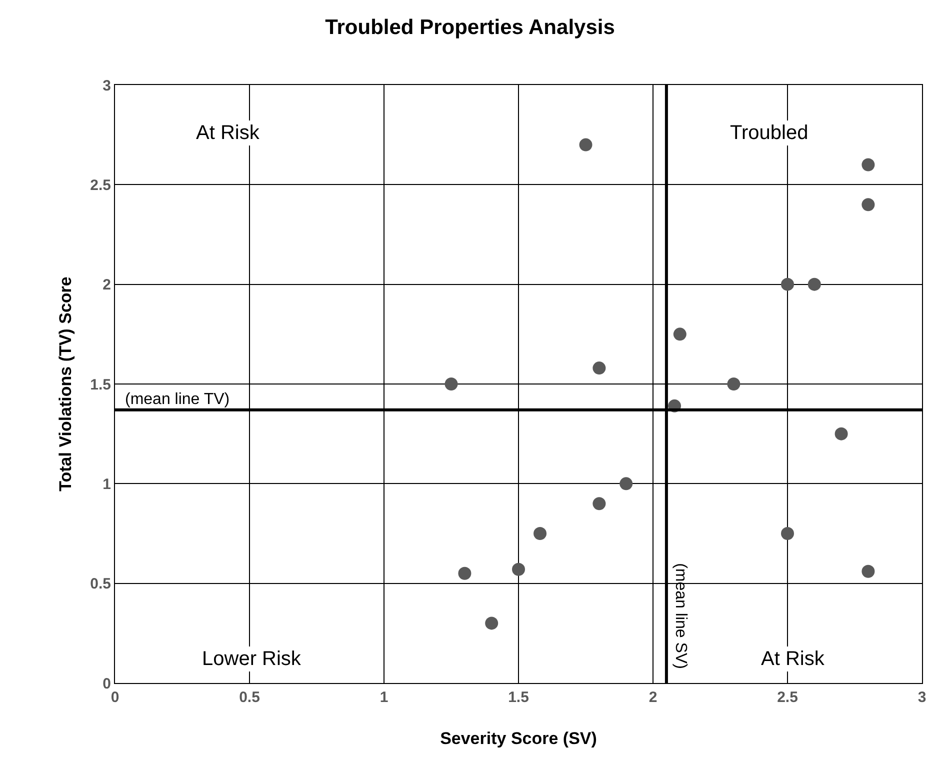 This screenshot has height=773, width=940. I want to click on ref-line-label: (mean line SV), so click(680, 616).